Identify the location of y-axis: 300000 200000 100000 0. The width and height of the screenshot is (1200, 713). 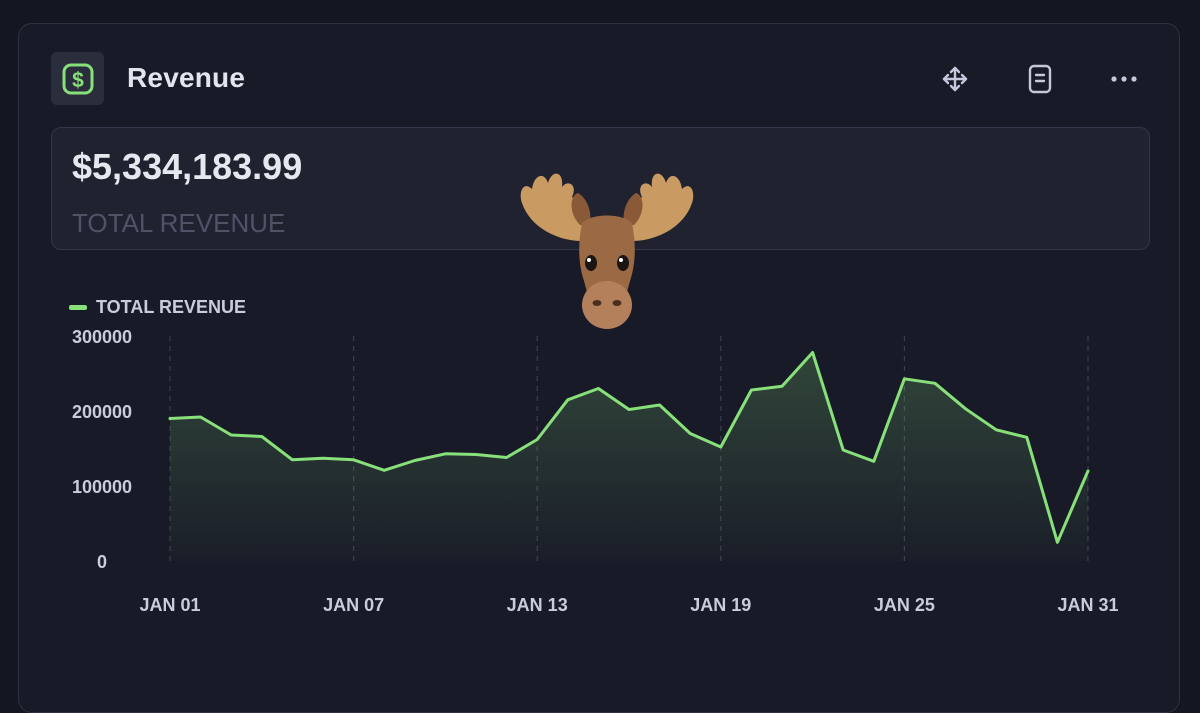
(102, 449).